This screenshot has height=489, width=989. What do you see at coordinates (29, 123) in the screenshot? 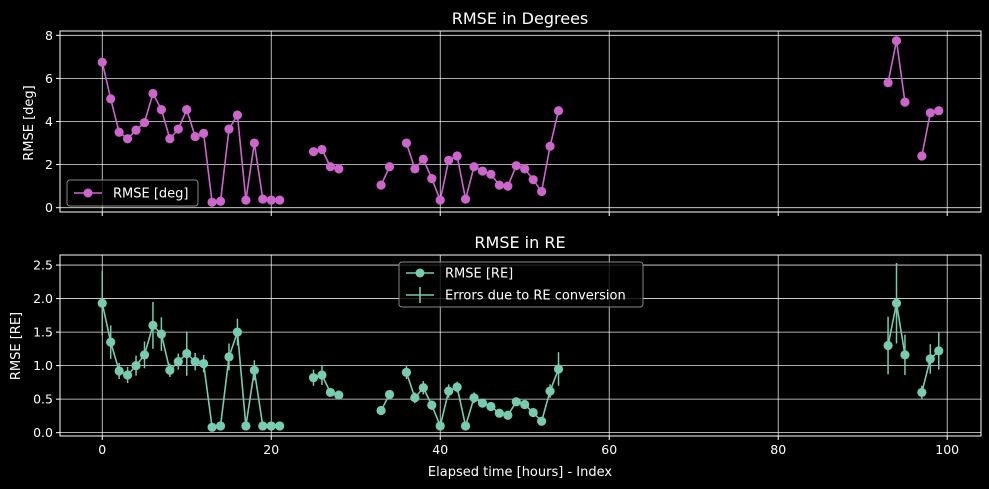
I see `y-axis-label: RMSE [deg]` at bounding box center [29, 123].